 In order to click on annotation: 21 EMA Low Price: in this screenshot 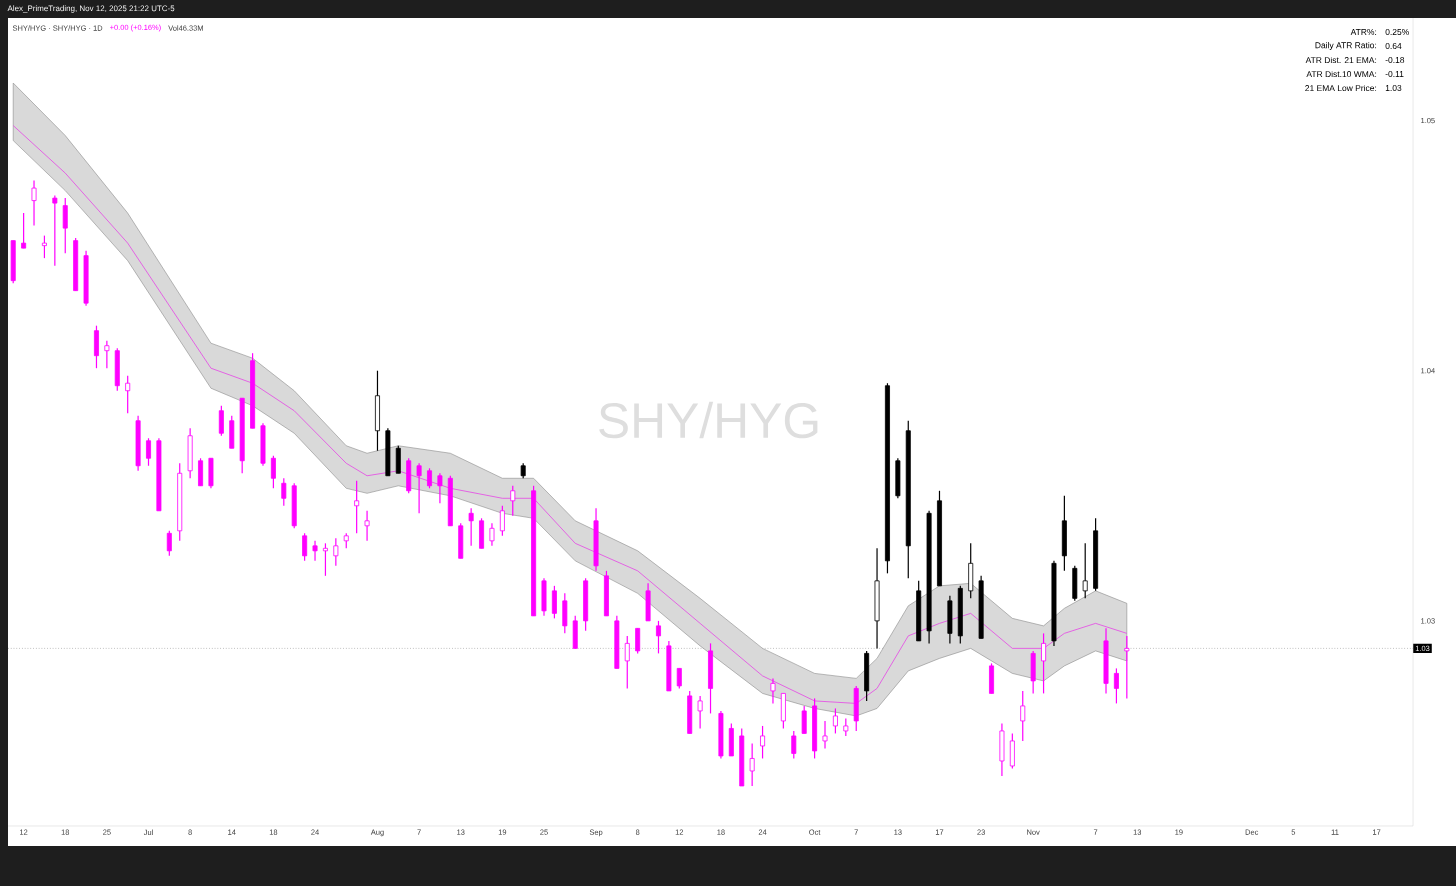, I will do `click(1341, 88)`.